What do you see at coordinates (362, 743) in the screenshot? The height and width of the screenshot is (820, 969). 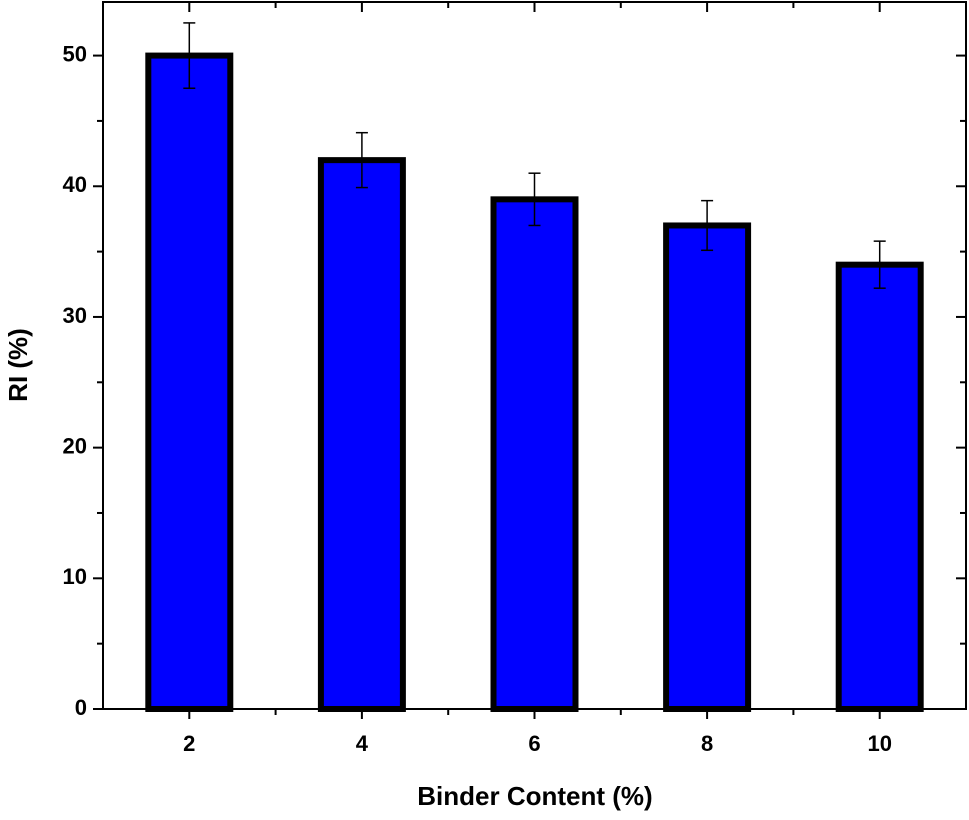 I see `x-tick-label: 4` at bounding box center [362, 743].